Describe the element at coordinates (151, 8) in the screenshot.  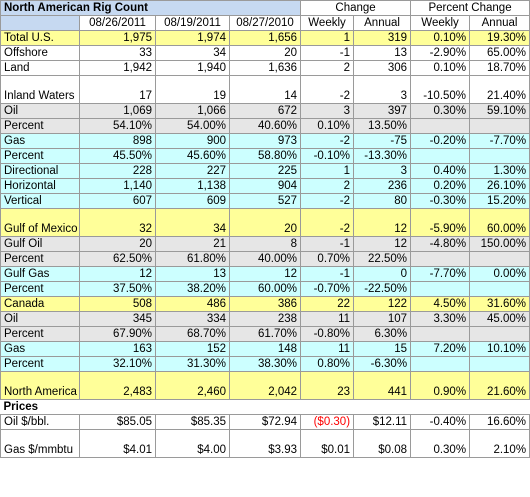
I see `sheet-title: North American Rig Count` at that location.